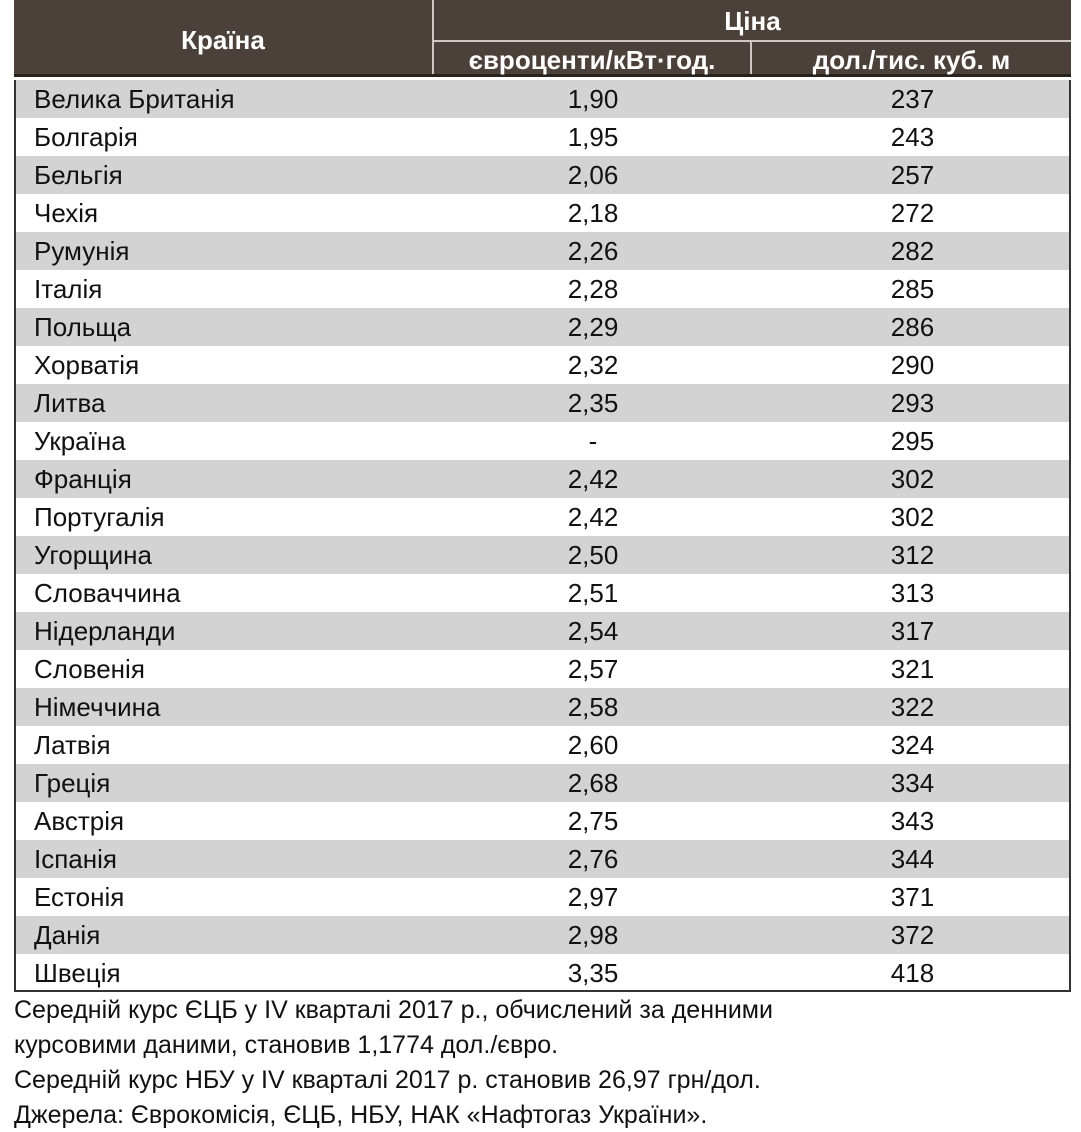  Describe the element at coordinates (593, 175) in the screenshot. I see `price-eurocent: 2,06` at that location.